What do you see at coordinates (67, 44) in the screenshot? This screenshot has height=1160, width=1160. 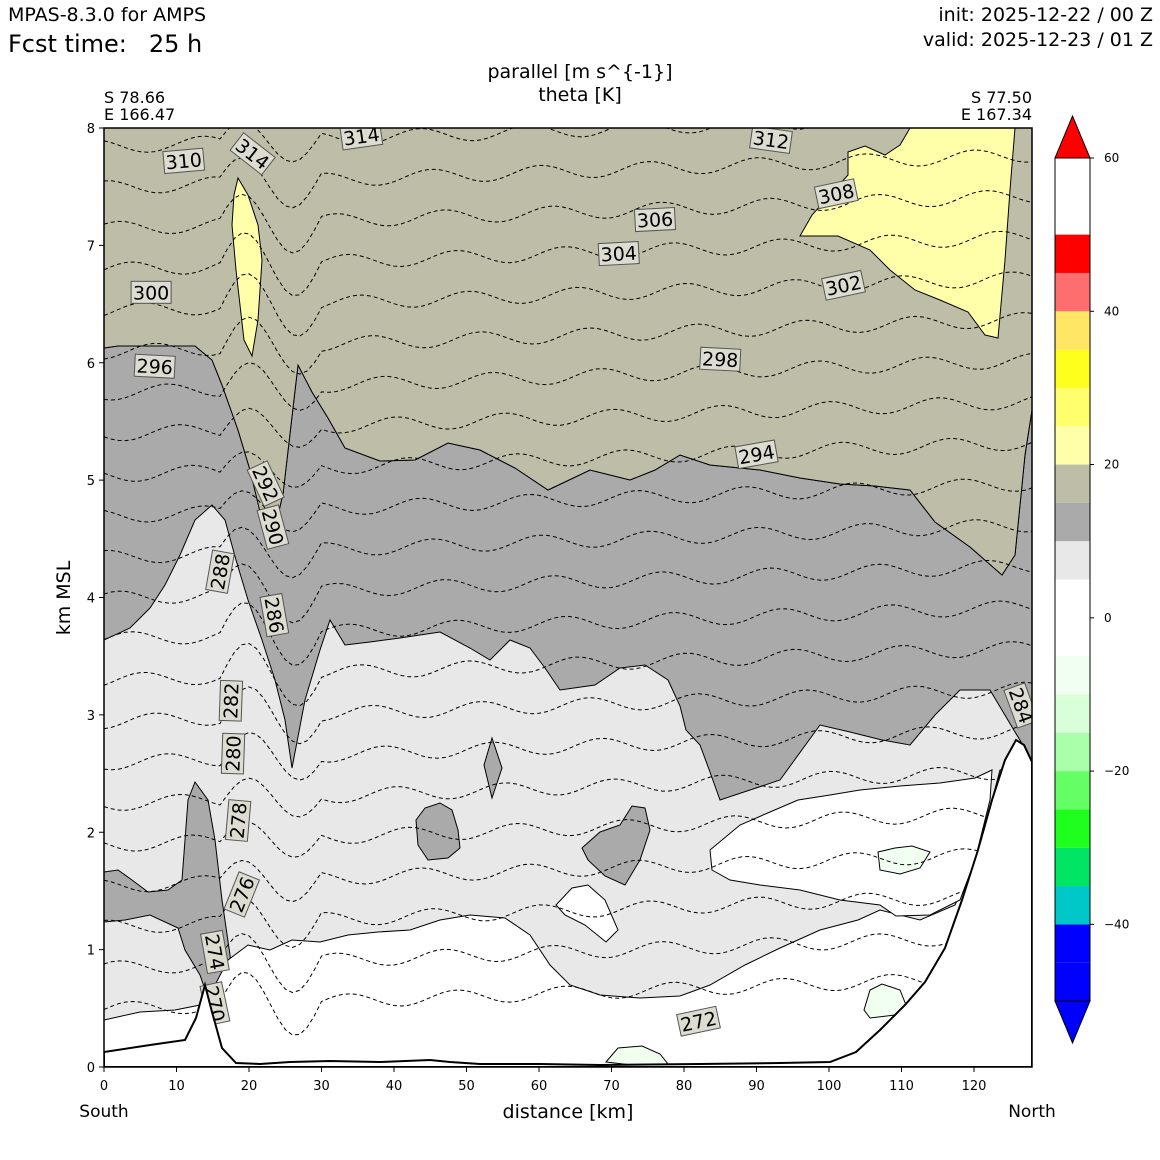 I see `forecast-time-label: Fcst time:` at bounding box center [67, 44].